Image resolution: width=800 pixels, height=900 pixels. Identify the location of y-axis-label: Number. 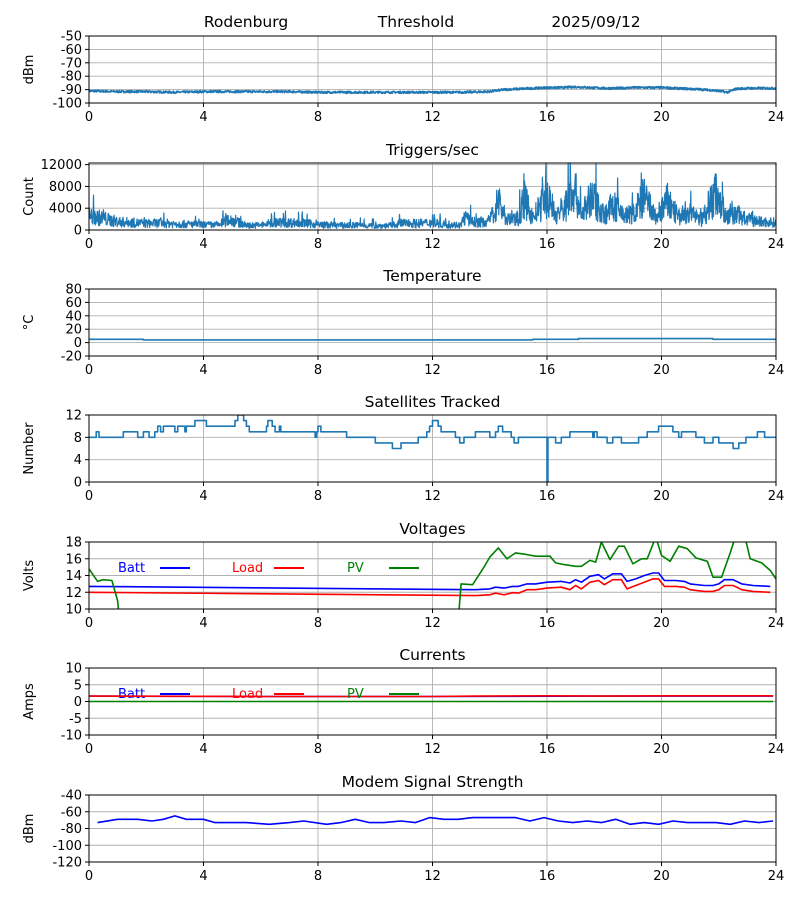
(29, 448).